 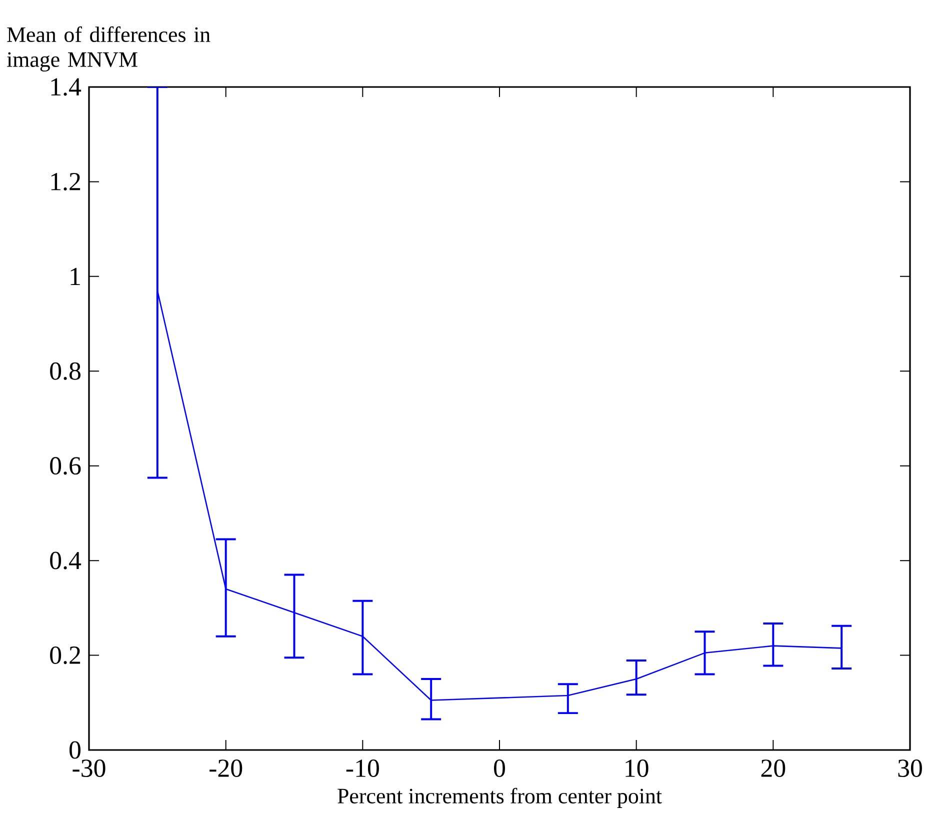 What do you see at coordinates (66, 561) in the screenshot?
I see `y-tick-label: 0.4` at bounding box center [66, 561].